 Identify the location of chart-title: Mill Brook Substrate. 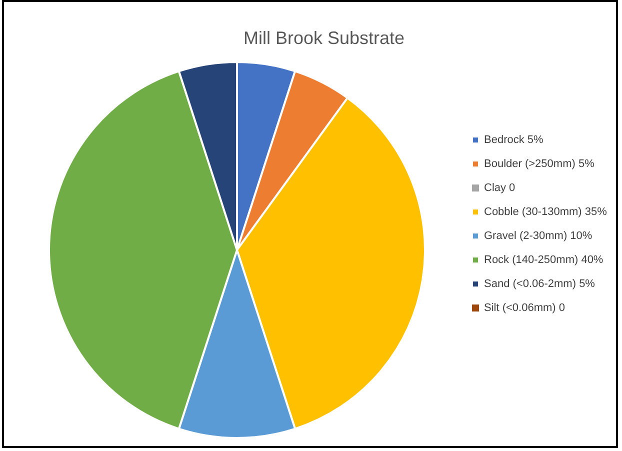
(324, 38).